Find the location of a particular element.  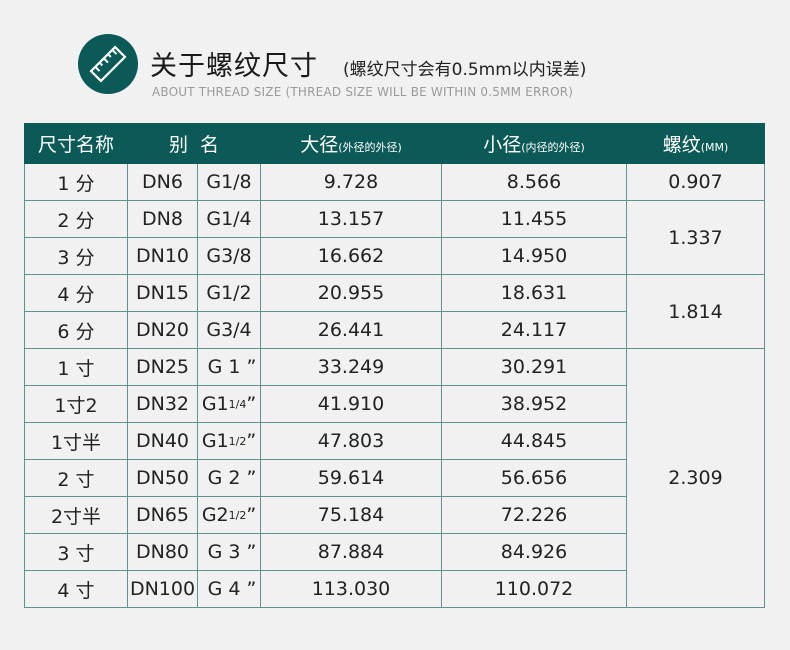

thread-pitch-cell: 1.337 is located at coordinates (695, 237).